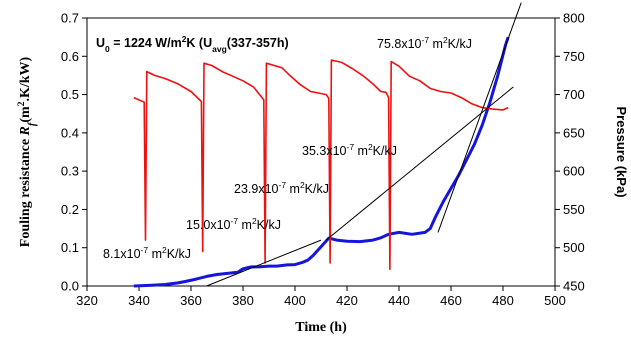 The width and height of the screenshot is (631, 337). What do you see at coordinates (27, 151) in the screenshot?
I see `left-y-axis-title: Fouling resistance Rf(m2.K/kW)` at bounding box center [27, 151].